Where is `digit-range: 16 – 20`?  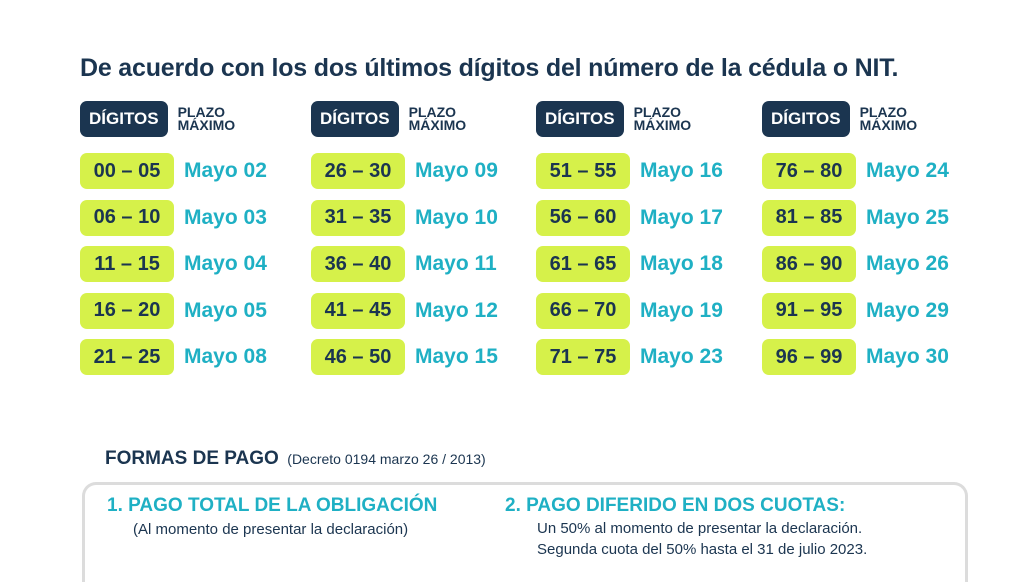 digit-range: 16 – 20 is located at coordinates (127, 310).